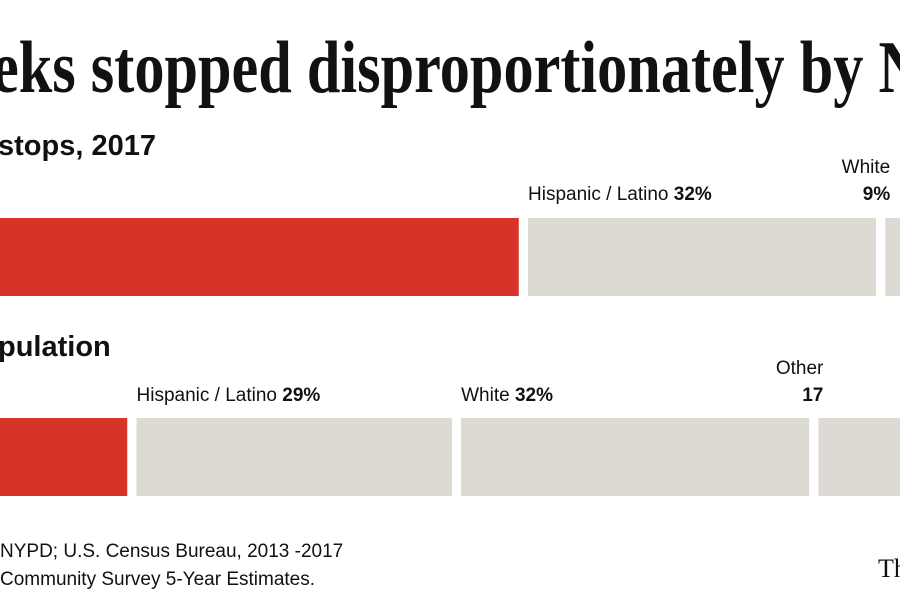 This screenshot has width=900, height=600. I want to click on segment-label: White 32%, so click(507, 395).